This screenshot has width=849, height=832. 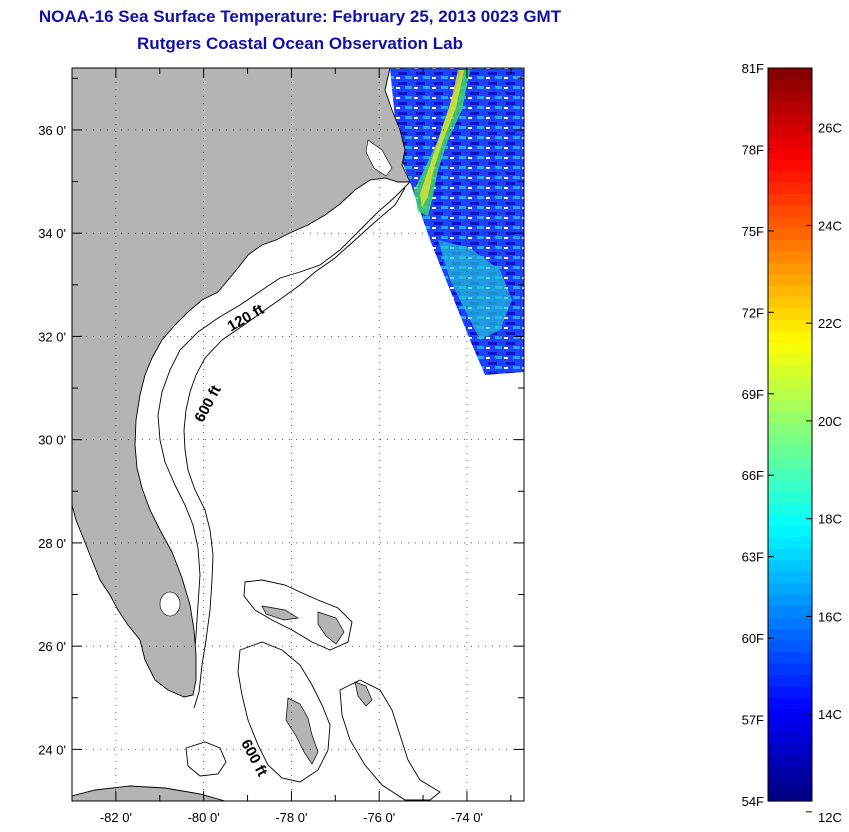 I want to click on lat-tick-label: 36 0', so click(x=52, y=130).